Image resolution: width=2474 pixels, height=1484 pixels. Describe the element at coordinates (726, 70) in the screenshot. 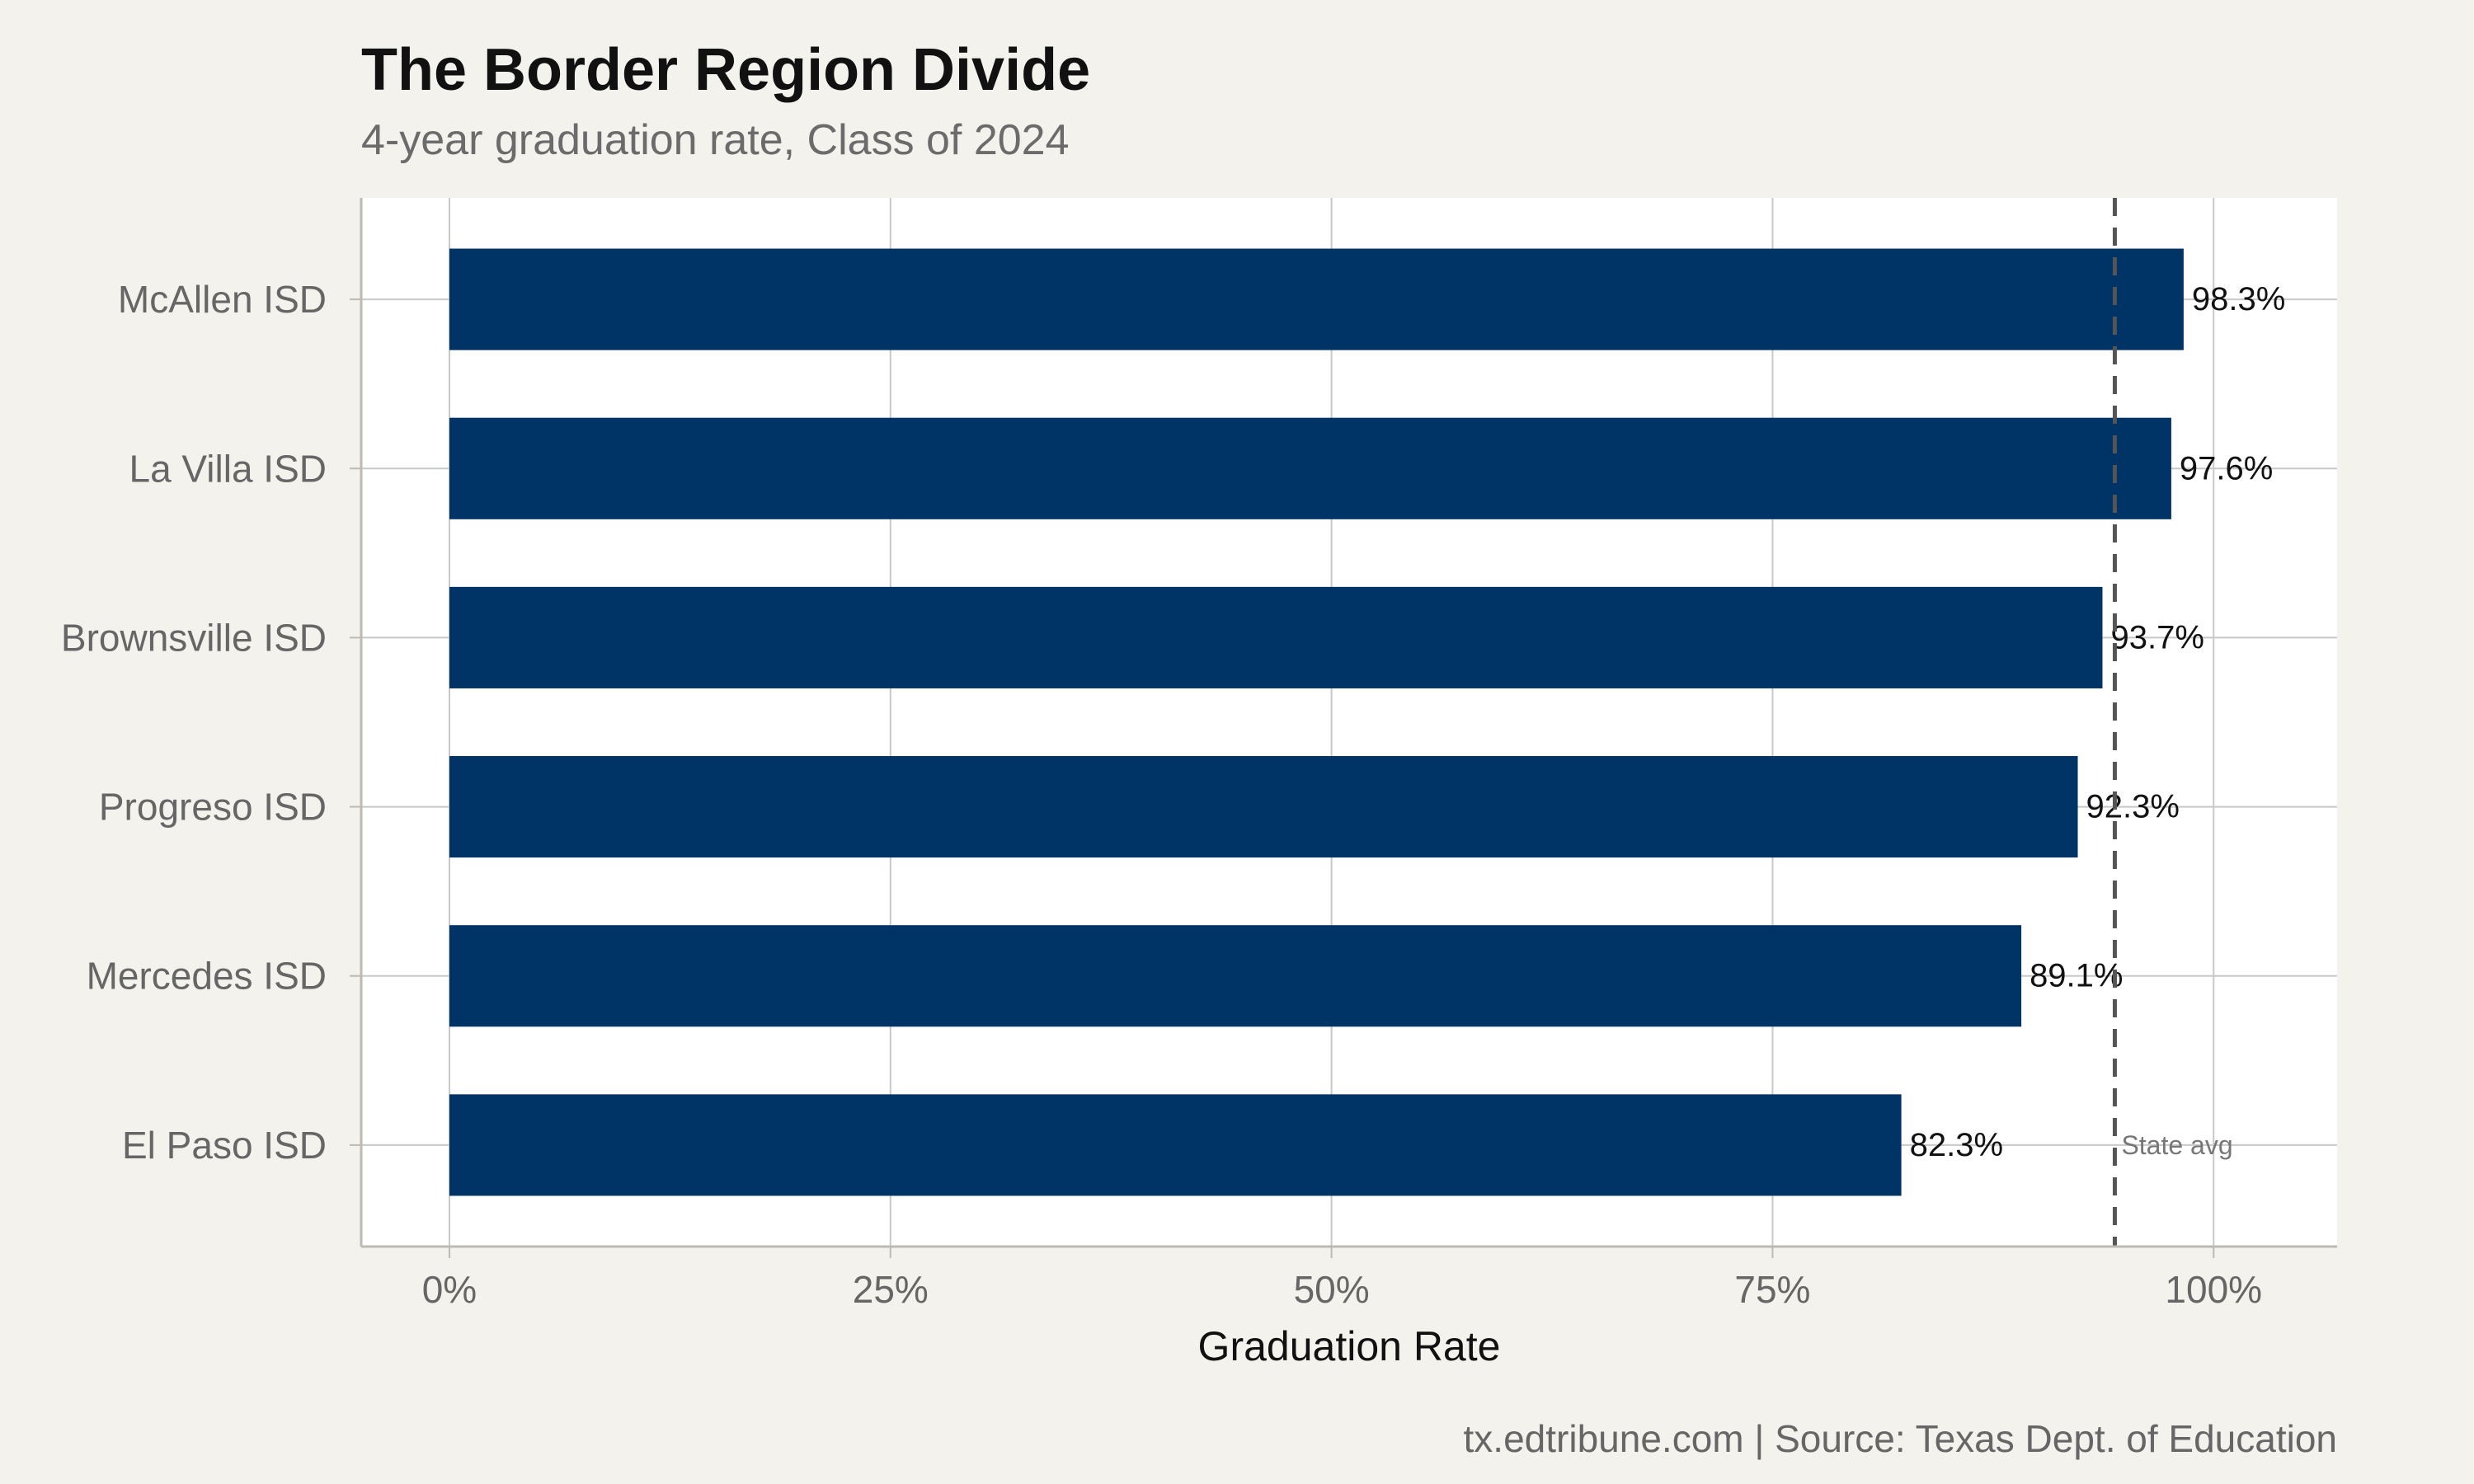

I see `chart-title: The Border Region Divide` at that location.